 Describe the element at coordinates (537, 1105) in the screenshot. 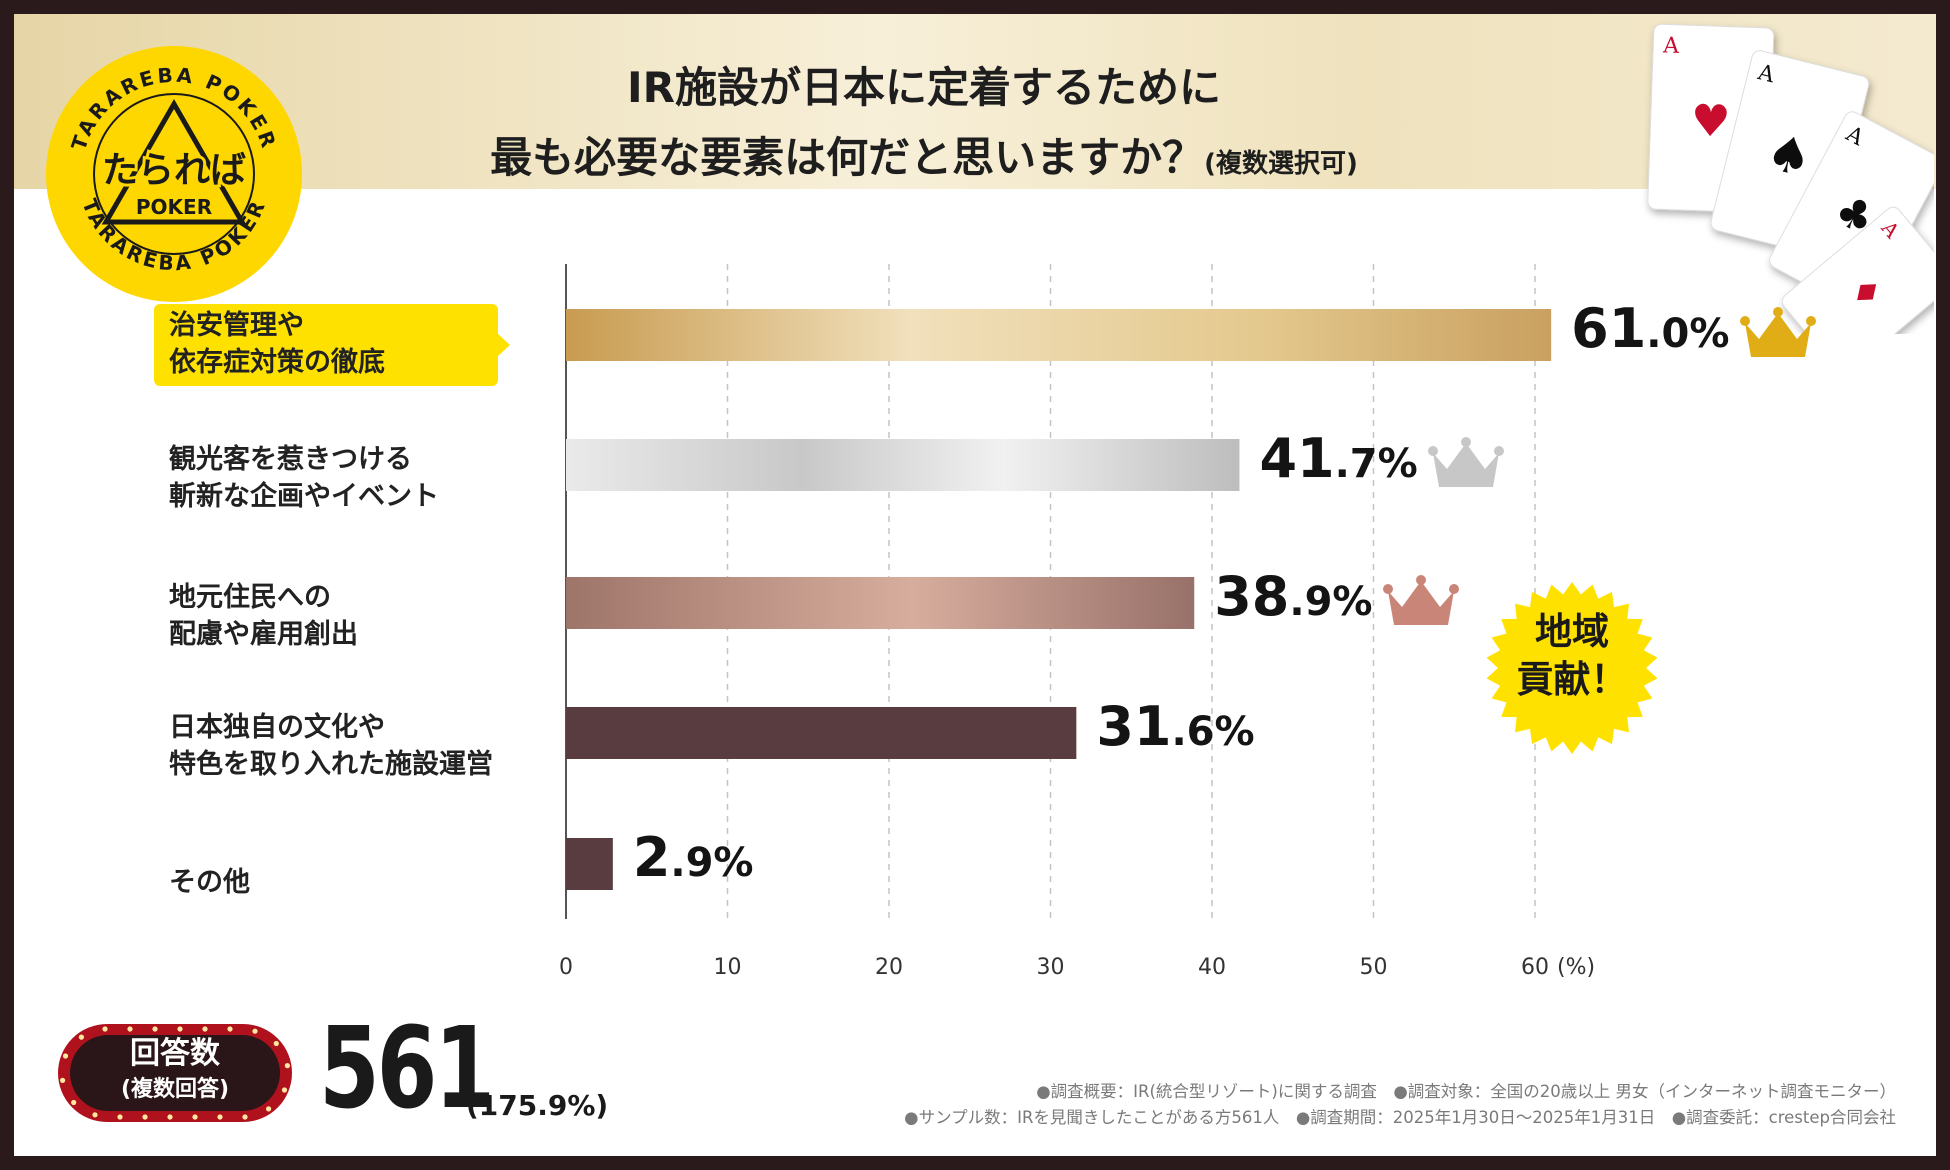

I see `response-count-percent: (175.9%)` at that location.